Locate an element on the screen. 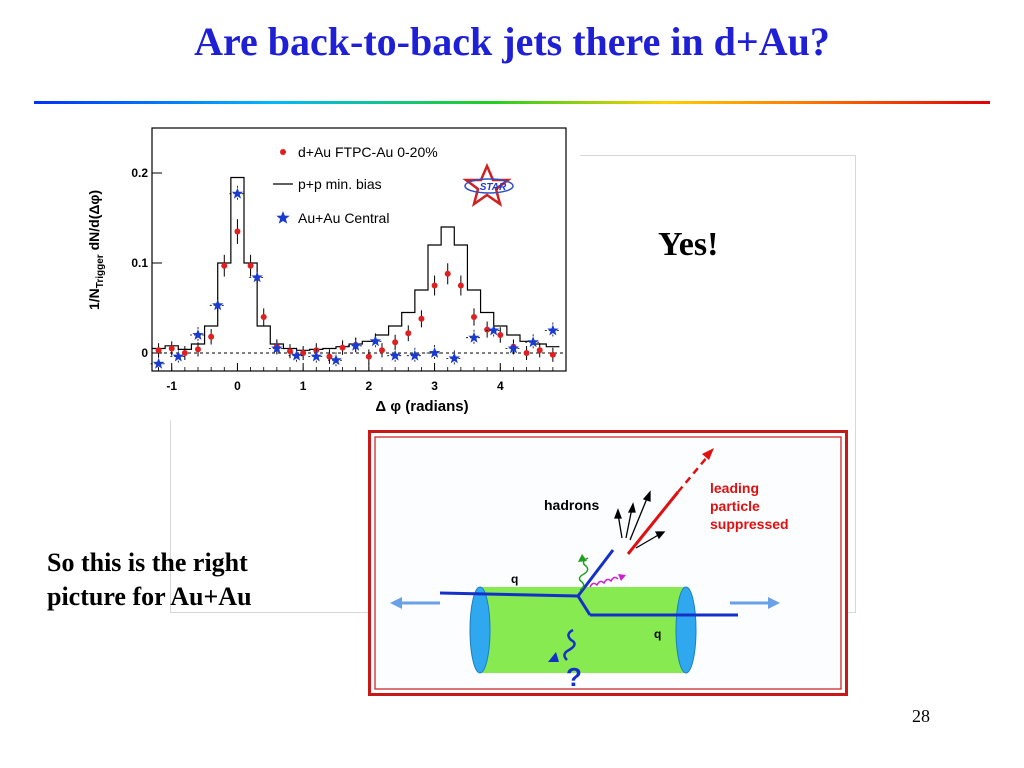  leading-particle-track is located at coordinates (653, 523).